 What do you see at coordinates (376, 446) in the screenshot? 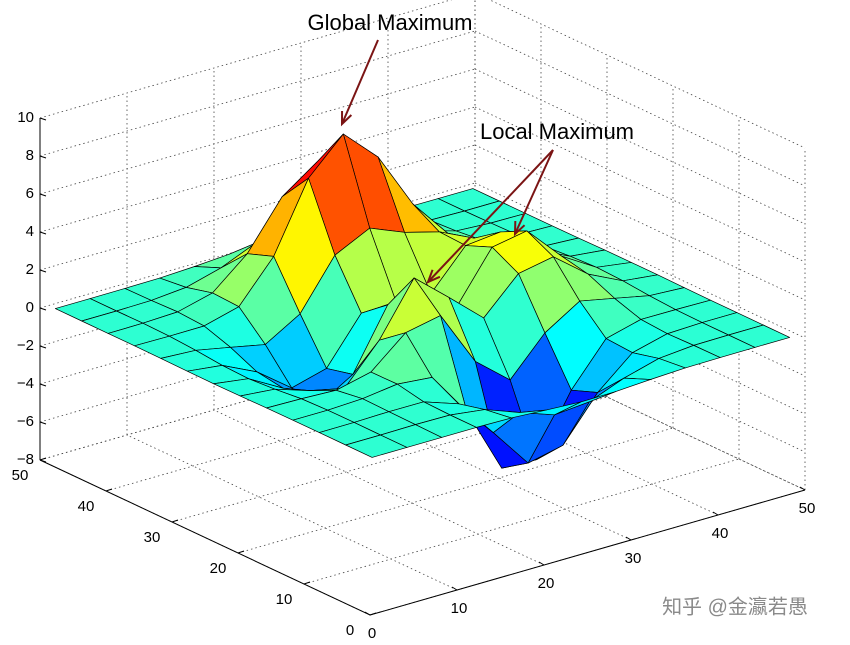
I see `surface-patch` at bounding box center [376, 446].